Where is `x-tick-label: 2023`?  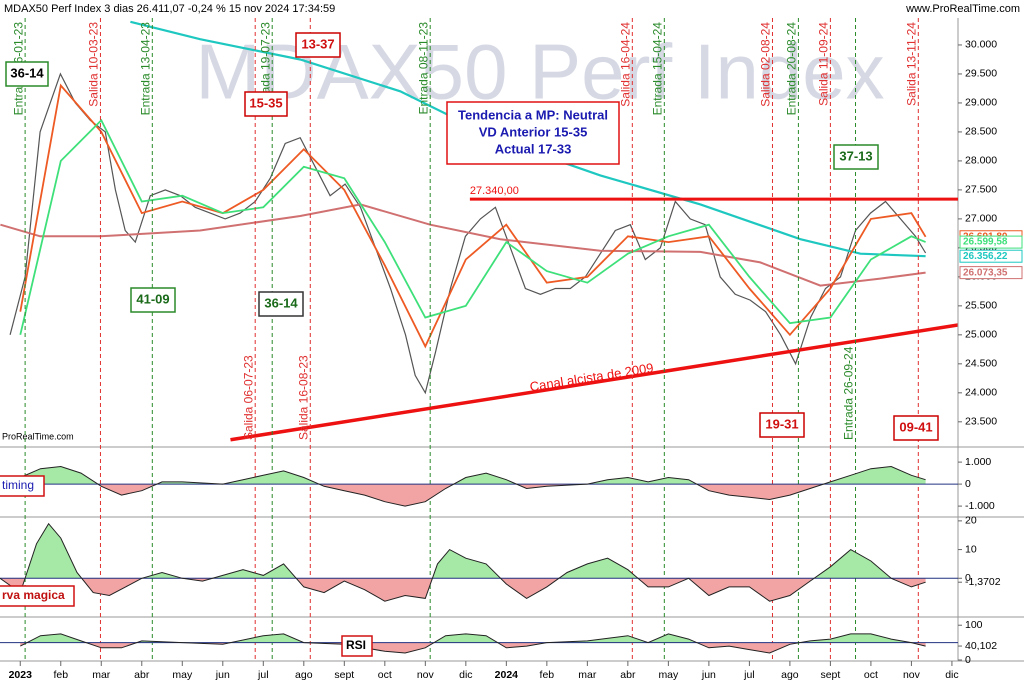 x-tick-label: 2023 is located at coordinates (21, 675).